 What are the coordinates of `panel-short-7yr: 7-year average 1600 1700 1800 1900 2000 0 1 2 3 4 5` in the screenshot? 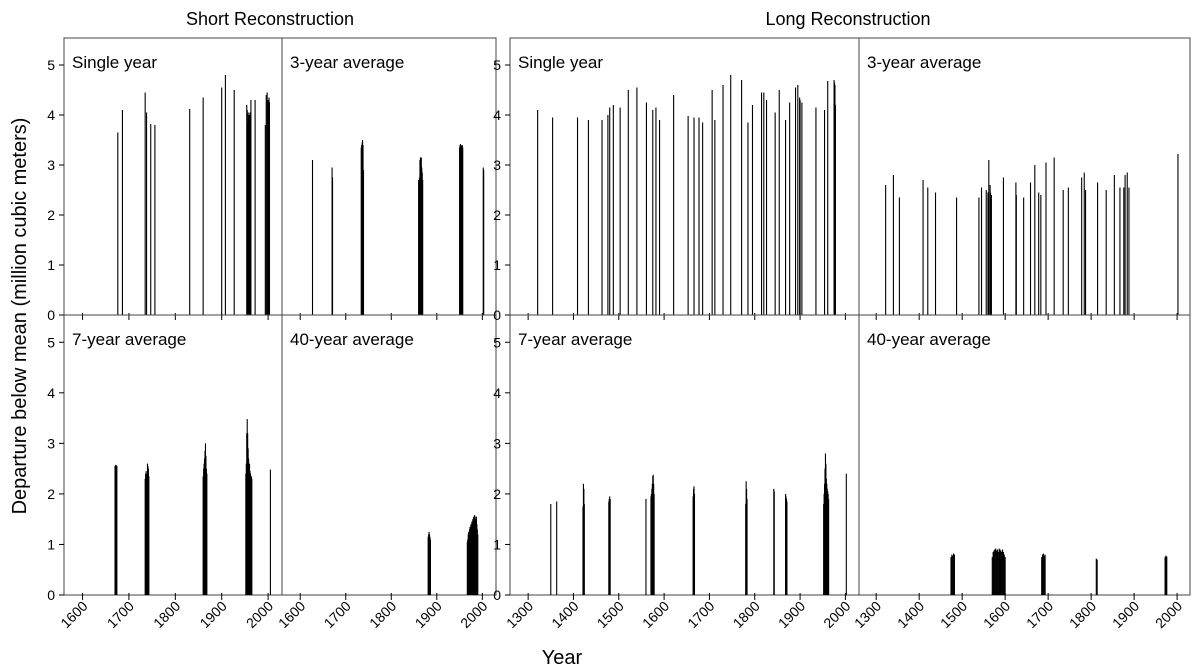 It's located at (165, 472).